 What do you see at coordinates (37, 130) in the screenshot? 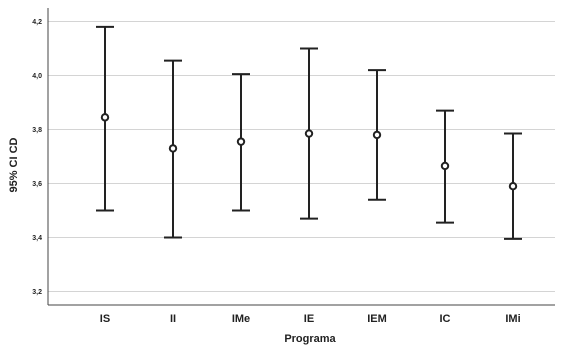
I see `y-tick-label: 3,8` at bounding box center [37, 130].